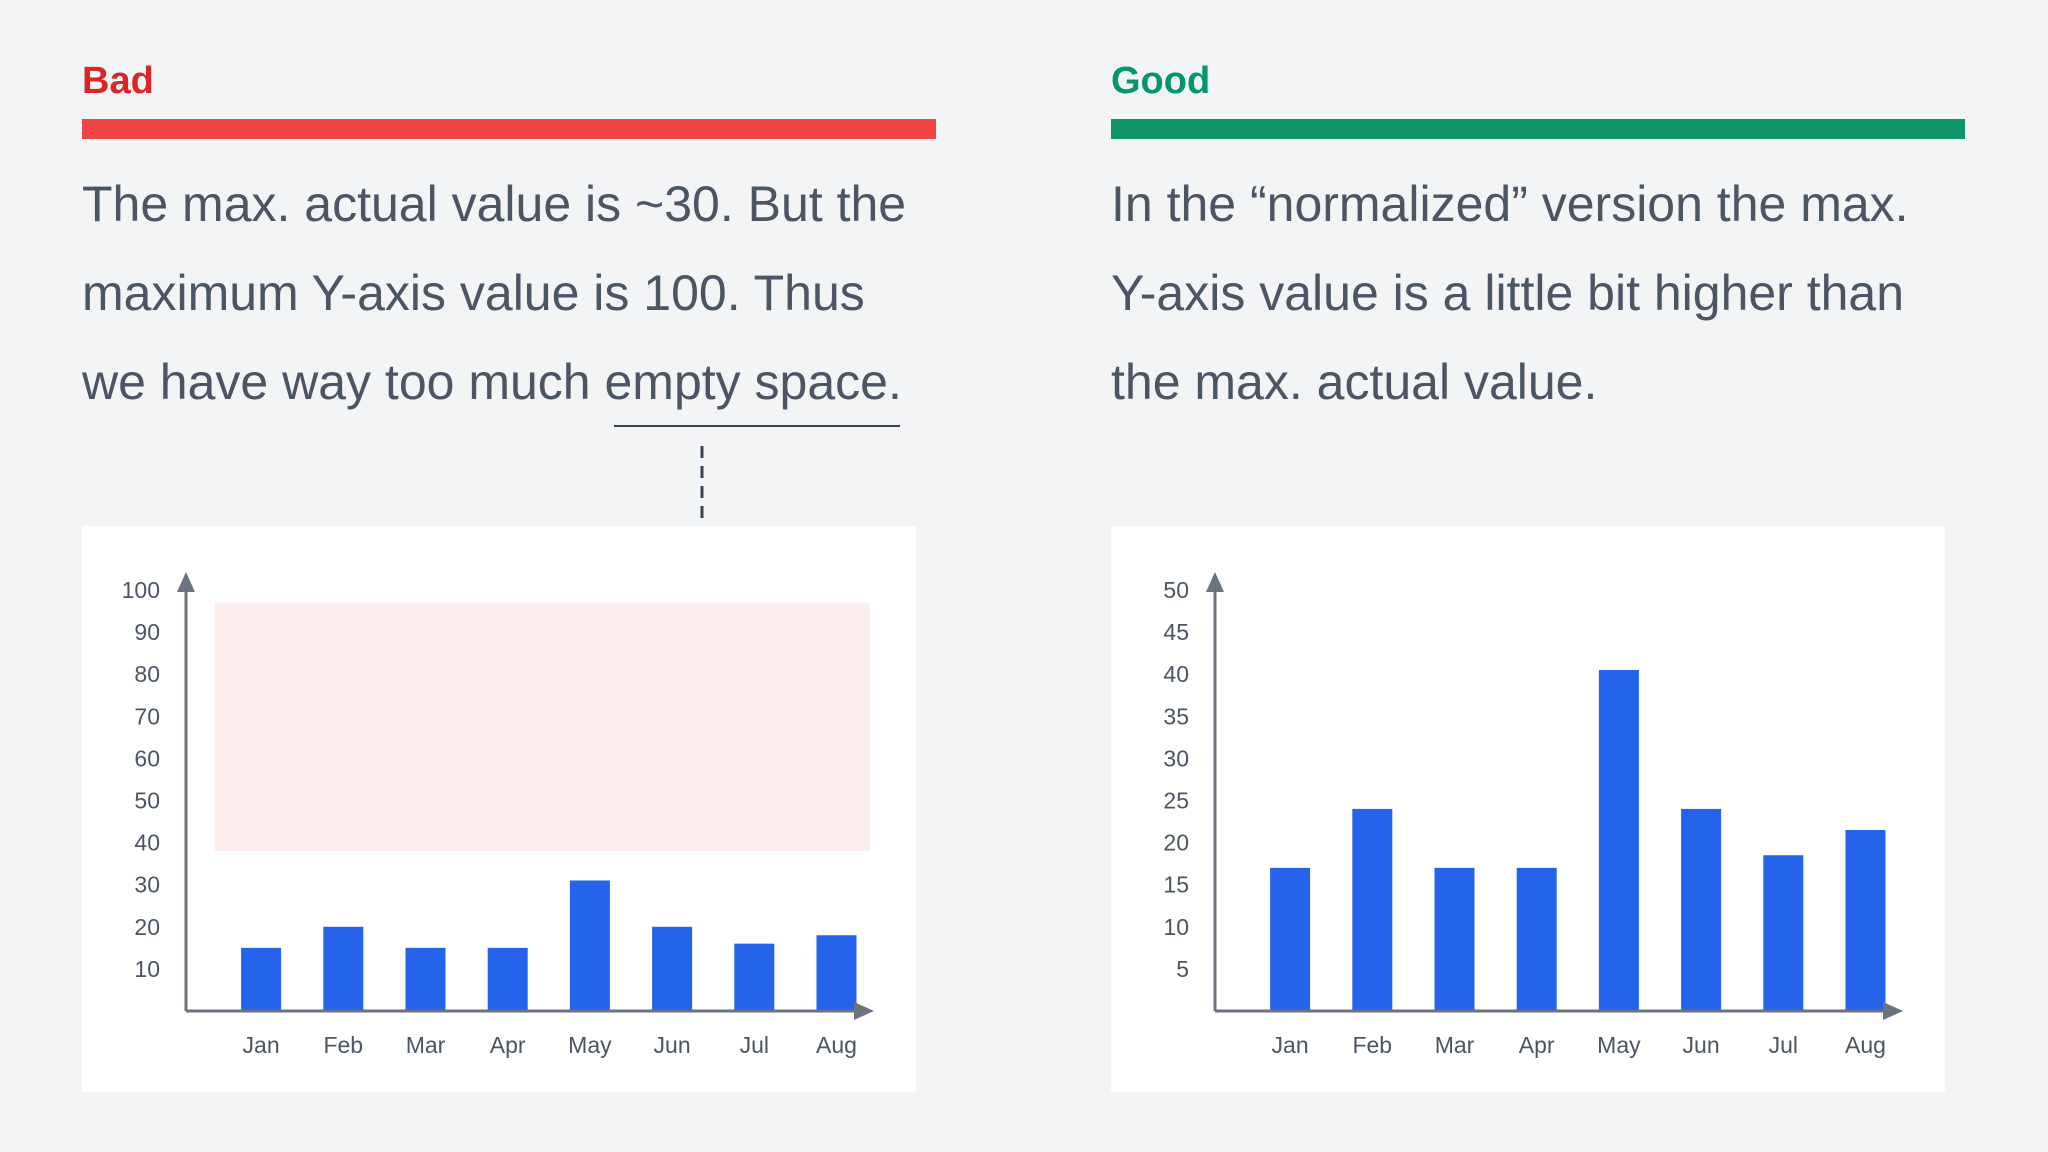  Describe the element at coordinates (1290, 1045) in the screenshot. I see `good-x-tick-jan: Jan` at that location.